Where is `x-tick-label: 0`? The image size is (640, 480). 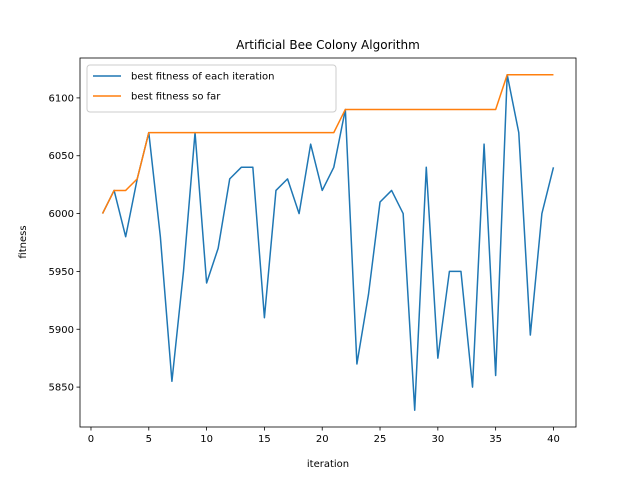 x-tick-label: 0 is located at coordinates (91, 439).